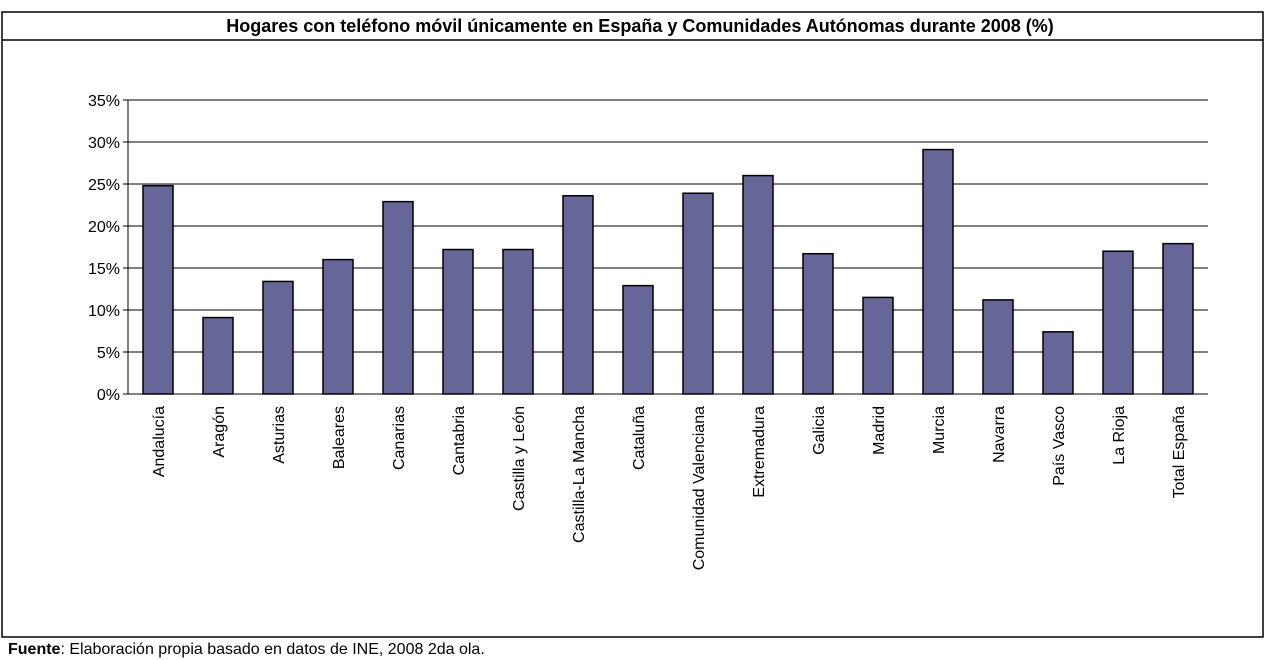 The height and width of the screenshot is (660, 1265). What do you see at coordinates (34, 649) in the screenshot?
I see `source-label: Fuente` at bounding box center [34, 649].